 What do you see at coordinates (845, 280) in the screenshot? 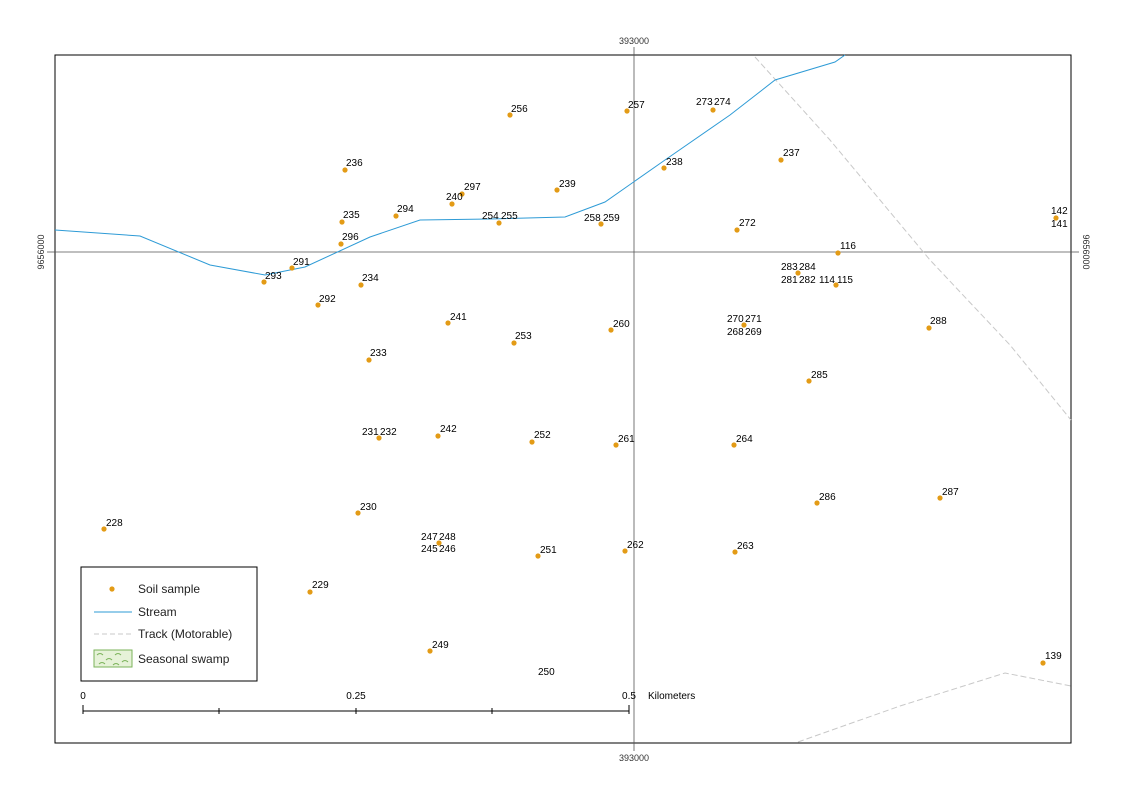
I see `sample-label: 115` at bounding box center [845, 280].